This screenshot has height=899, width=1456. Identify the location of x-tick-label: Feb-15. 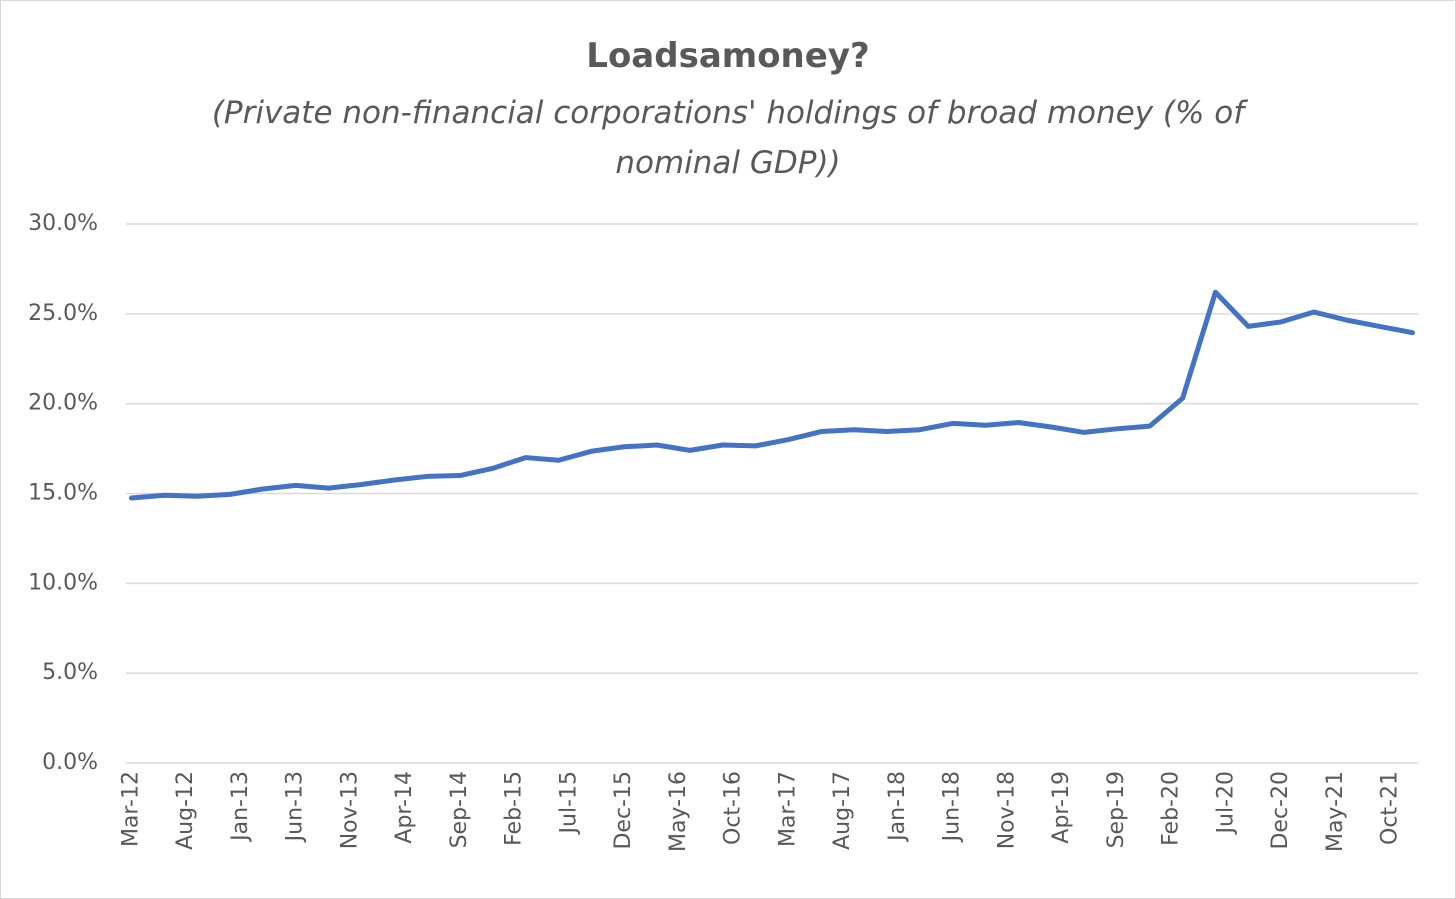
(514, 808).